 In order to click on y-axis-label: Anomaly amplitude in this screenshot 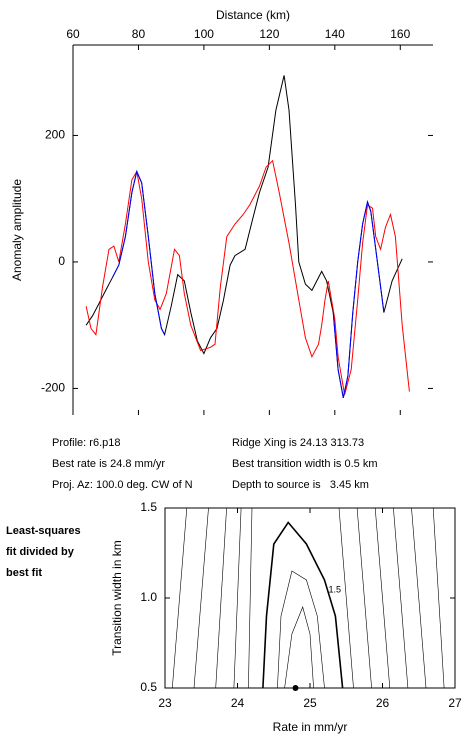, I will do `click(17, 230)`.